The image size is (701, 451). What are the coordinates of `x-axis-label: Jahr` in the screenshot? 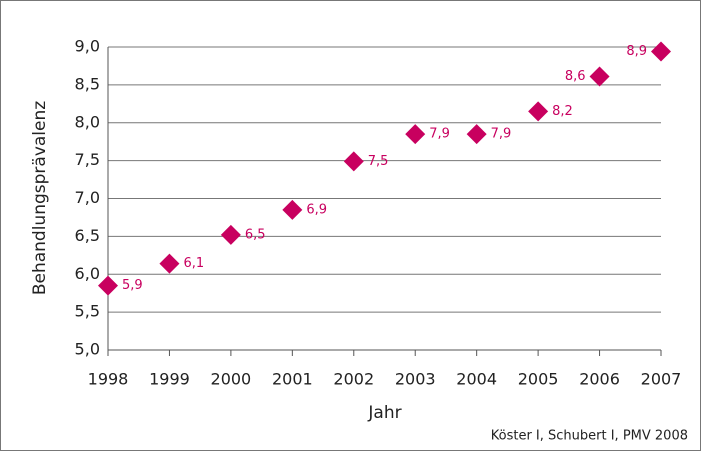 It's located at (384, 413).